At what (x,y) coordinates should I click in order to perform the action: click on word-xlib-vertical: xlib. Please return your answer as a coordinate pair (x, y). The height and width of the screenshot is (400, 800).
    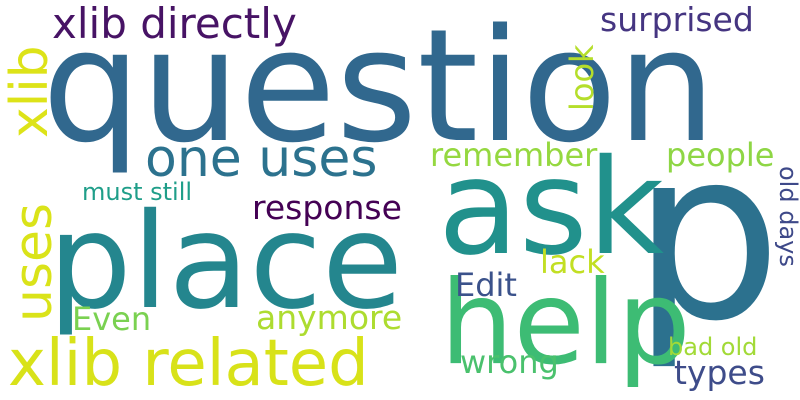
    Looking at the image, I should click on (30, 91).